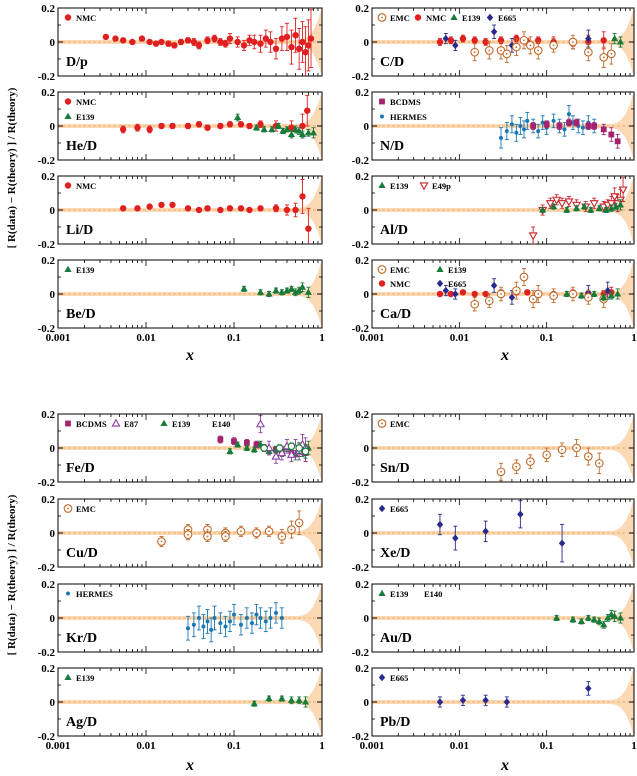 This screenshot has height=776, width=637. What do you see at coordinates (547, 338) in the screenshot?
I see `x-tick-label: 0.1` at bounding box center [547, 338].